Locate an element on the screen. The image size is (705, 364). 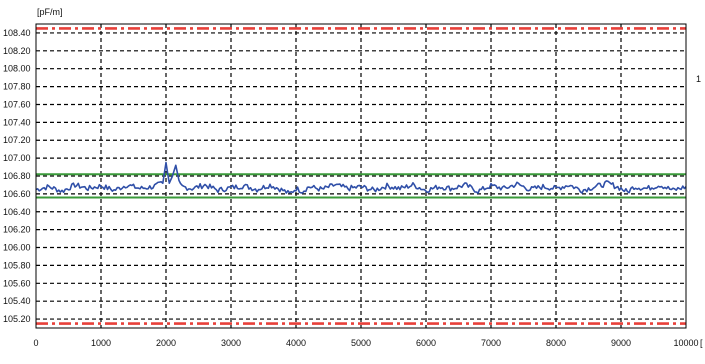
y-tick-label: 105.60 is located at coordinates (17, 283).